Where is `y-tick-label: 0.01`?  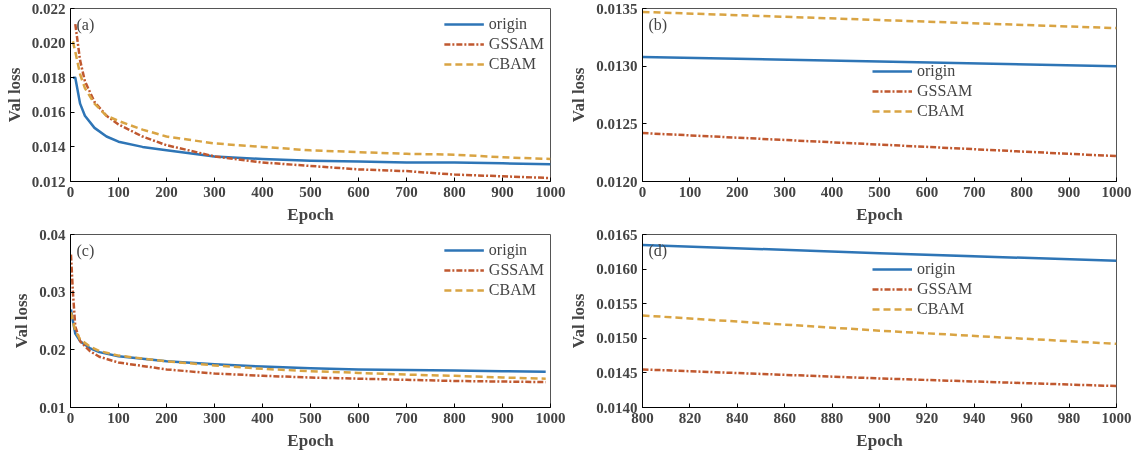
y-tick-label: 0.01 is located at coordinates (52, 407).